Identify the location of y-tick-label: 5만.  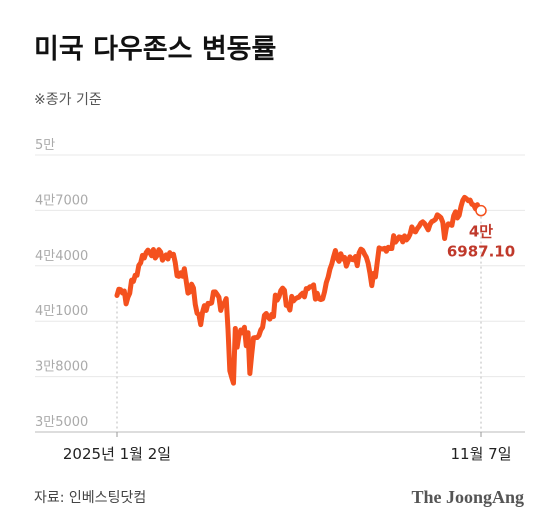
(45, 145).